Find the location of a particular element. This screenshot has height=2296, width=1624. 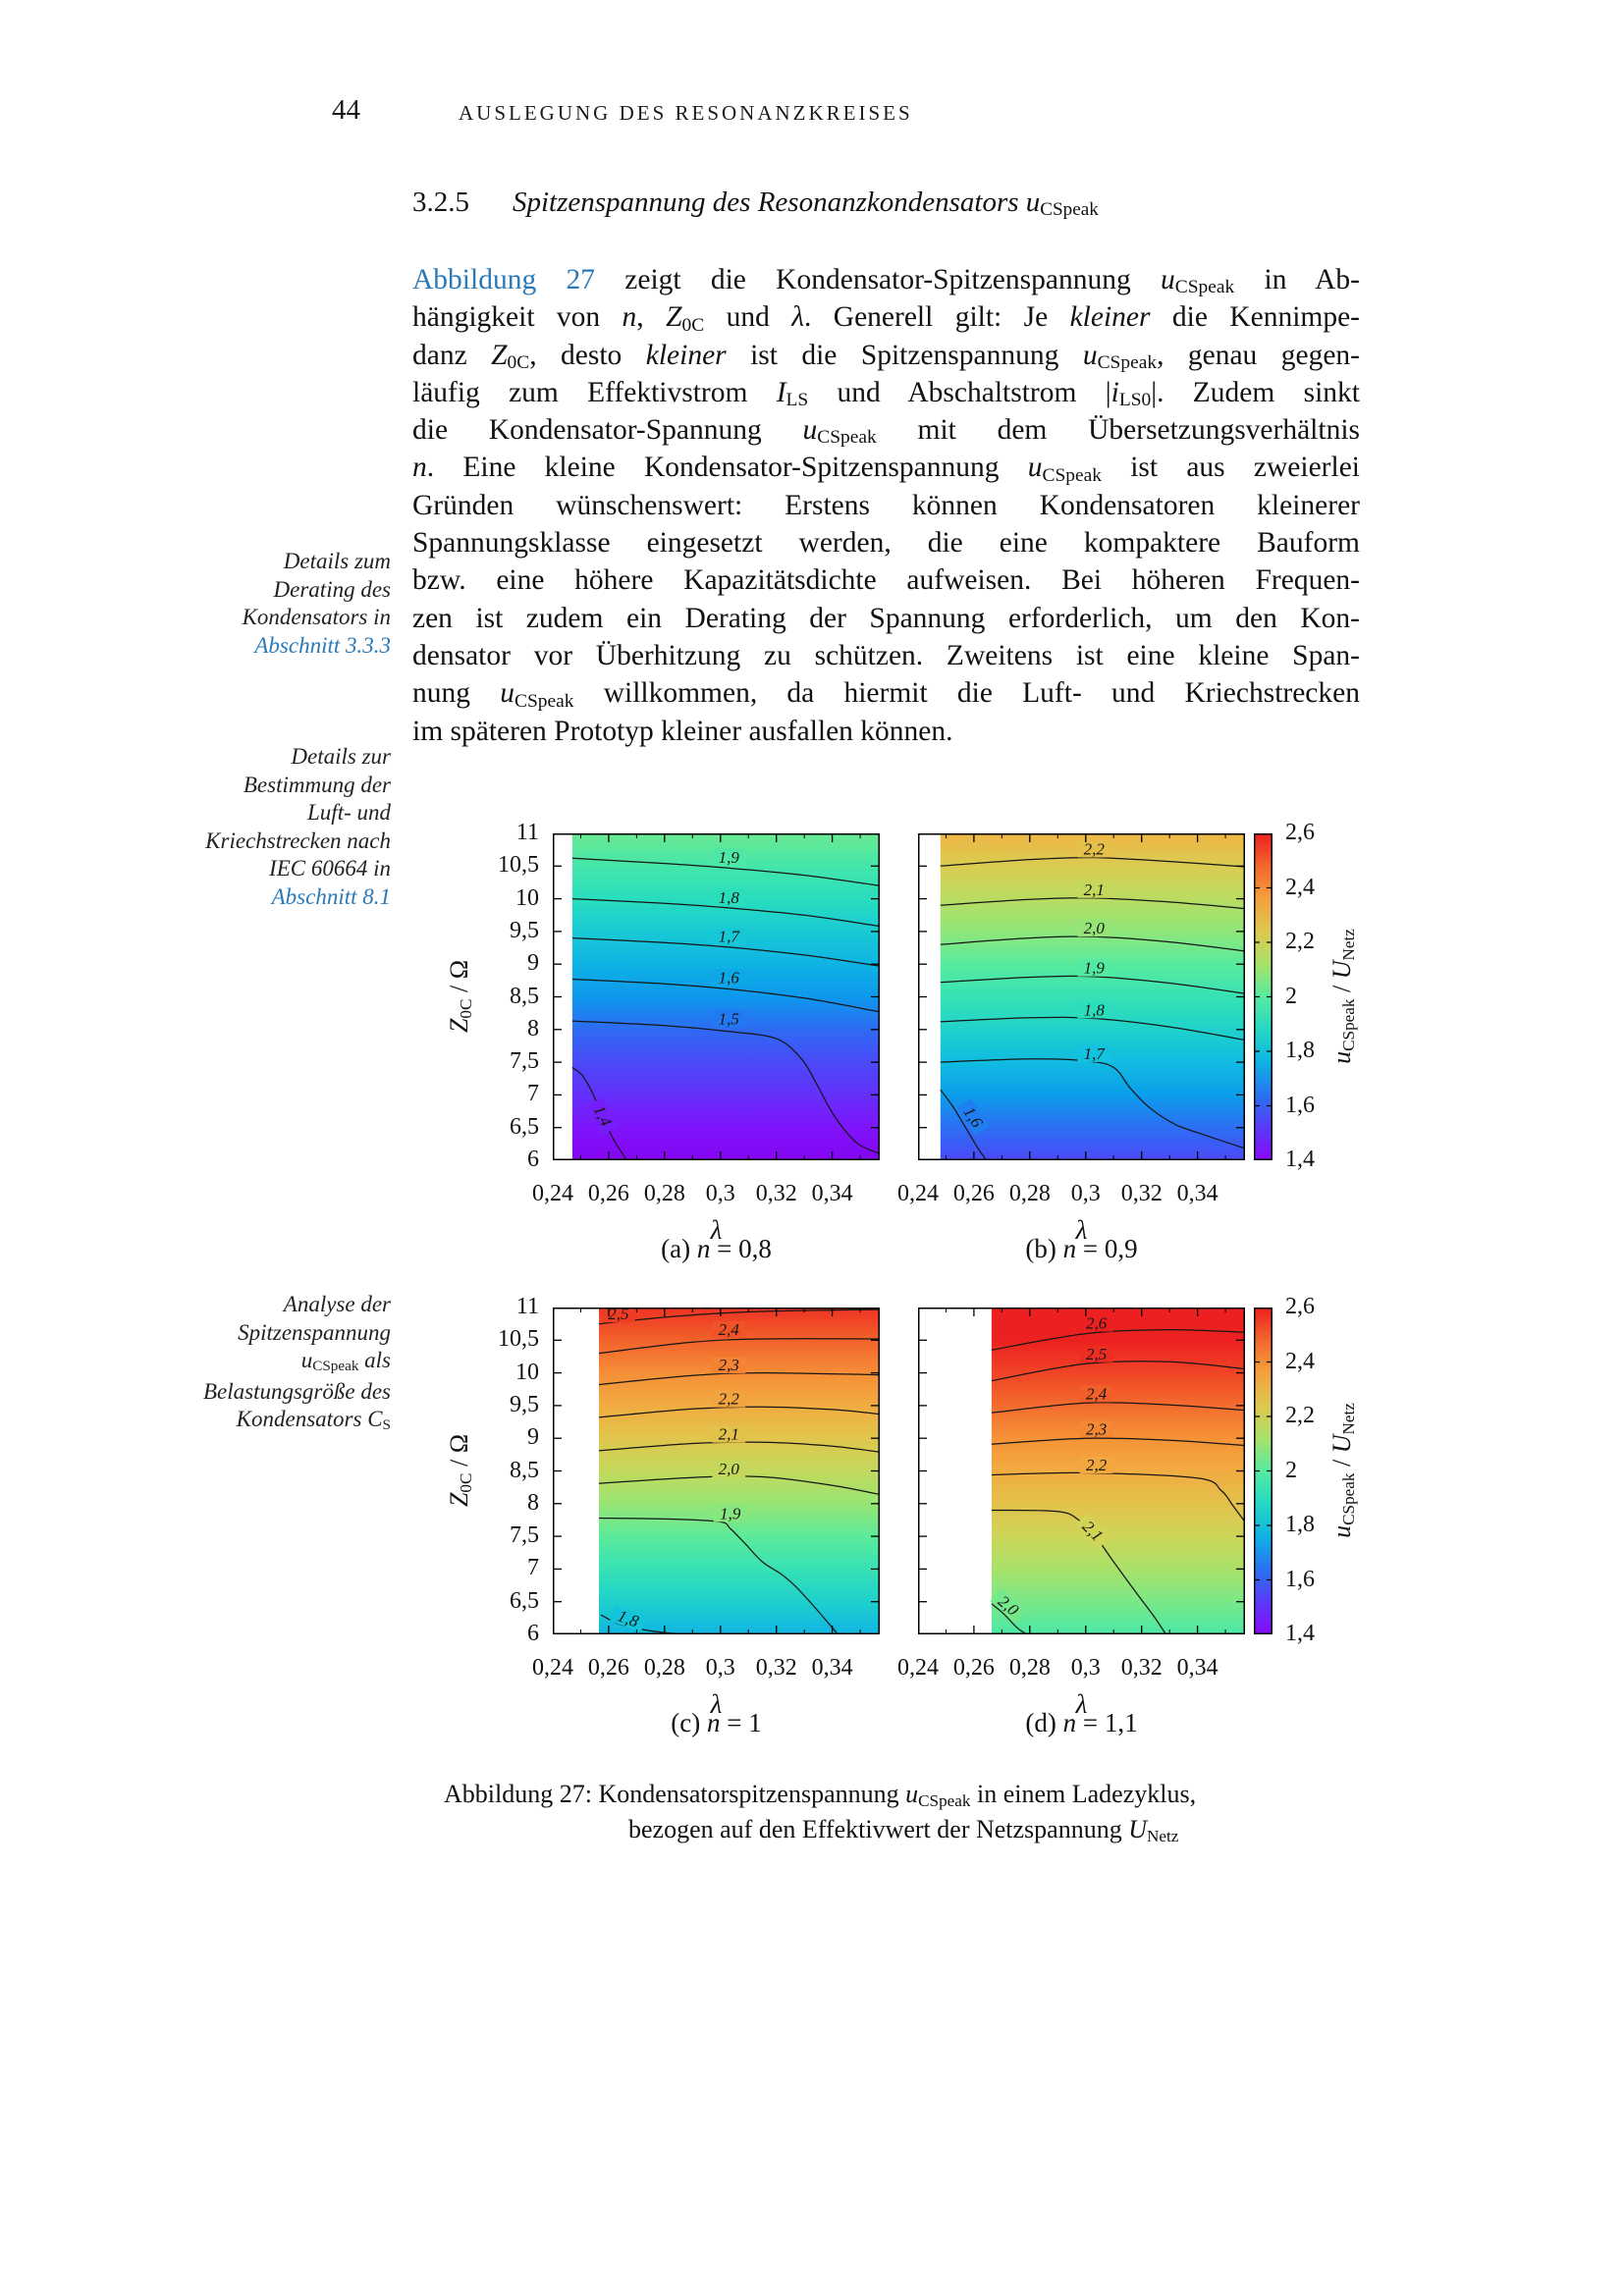

running-header: AUSLEGUNG DES RESONANZKREISES is located at coordinates (686, 113).